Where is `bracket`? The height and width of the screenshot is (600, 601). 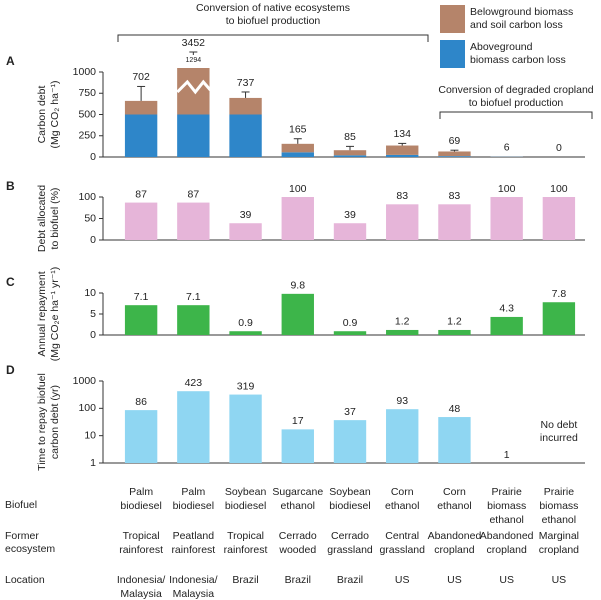
bracket is located at coordinates (516, 115).